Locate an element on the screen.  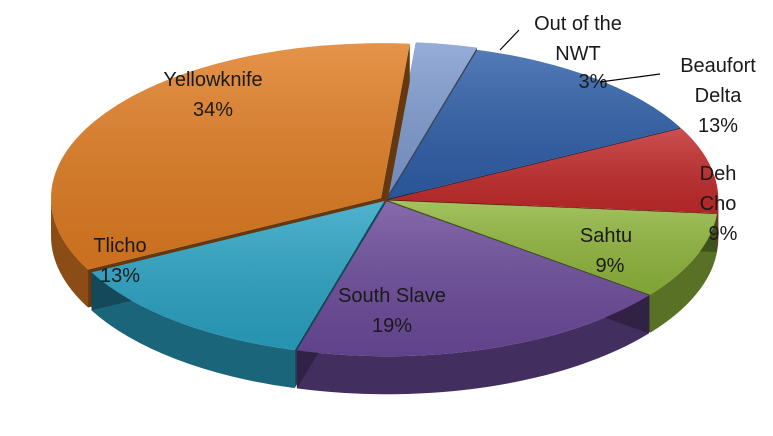
slice-label: South Slave is located at coordinates (392, 296).